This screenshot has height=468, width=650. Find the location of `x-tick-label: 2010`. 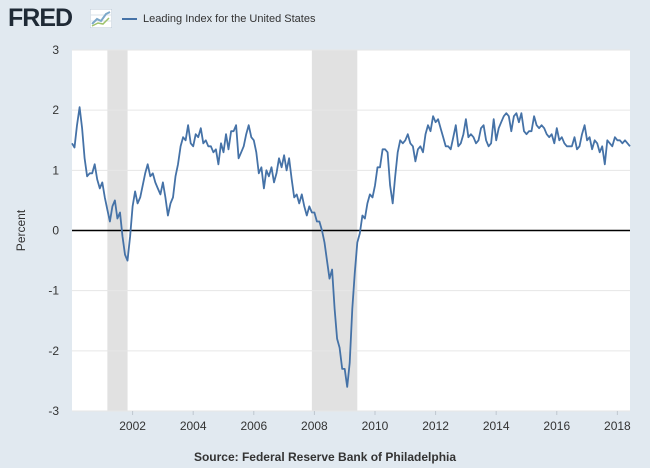

x-tick-label: 2010 is located at coordinates (375, 426).